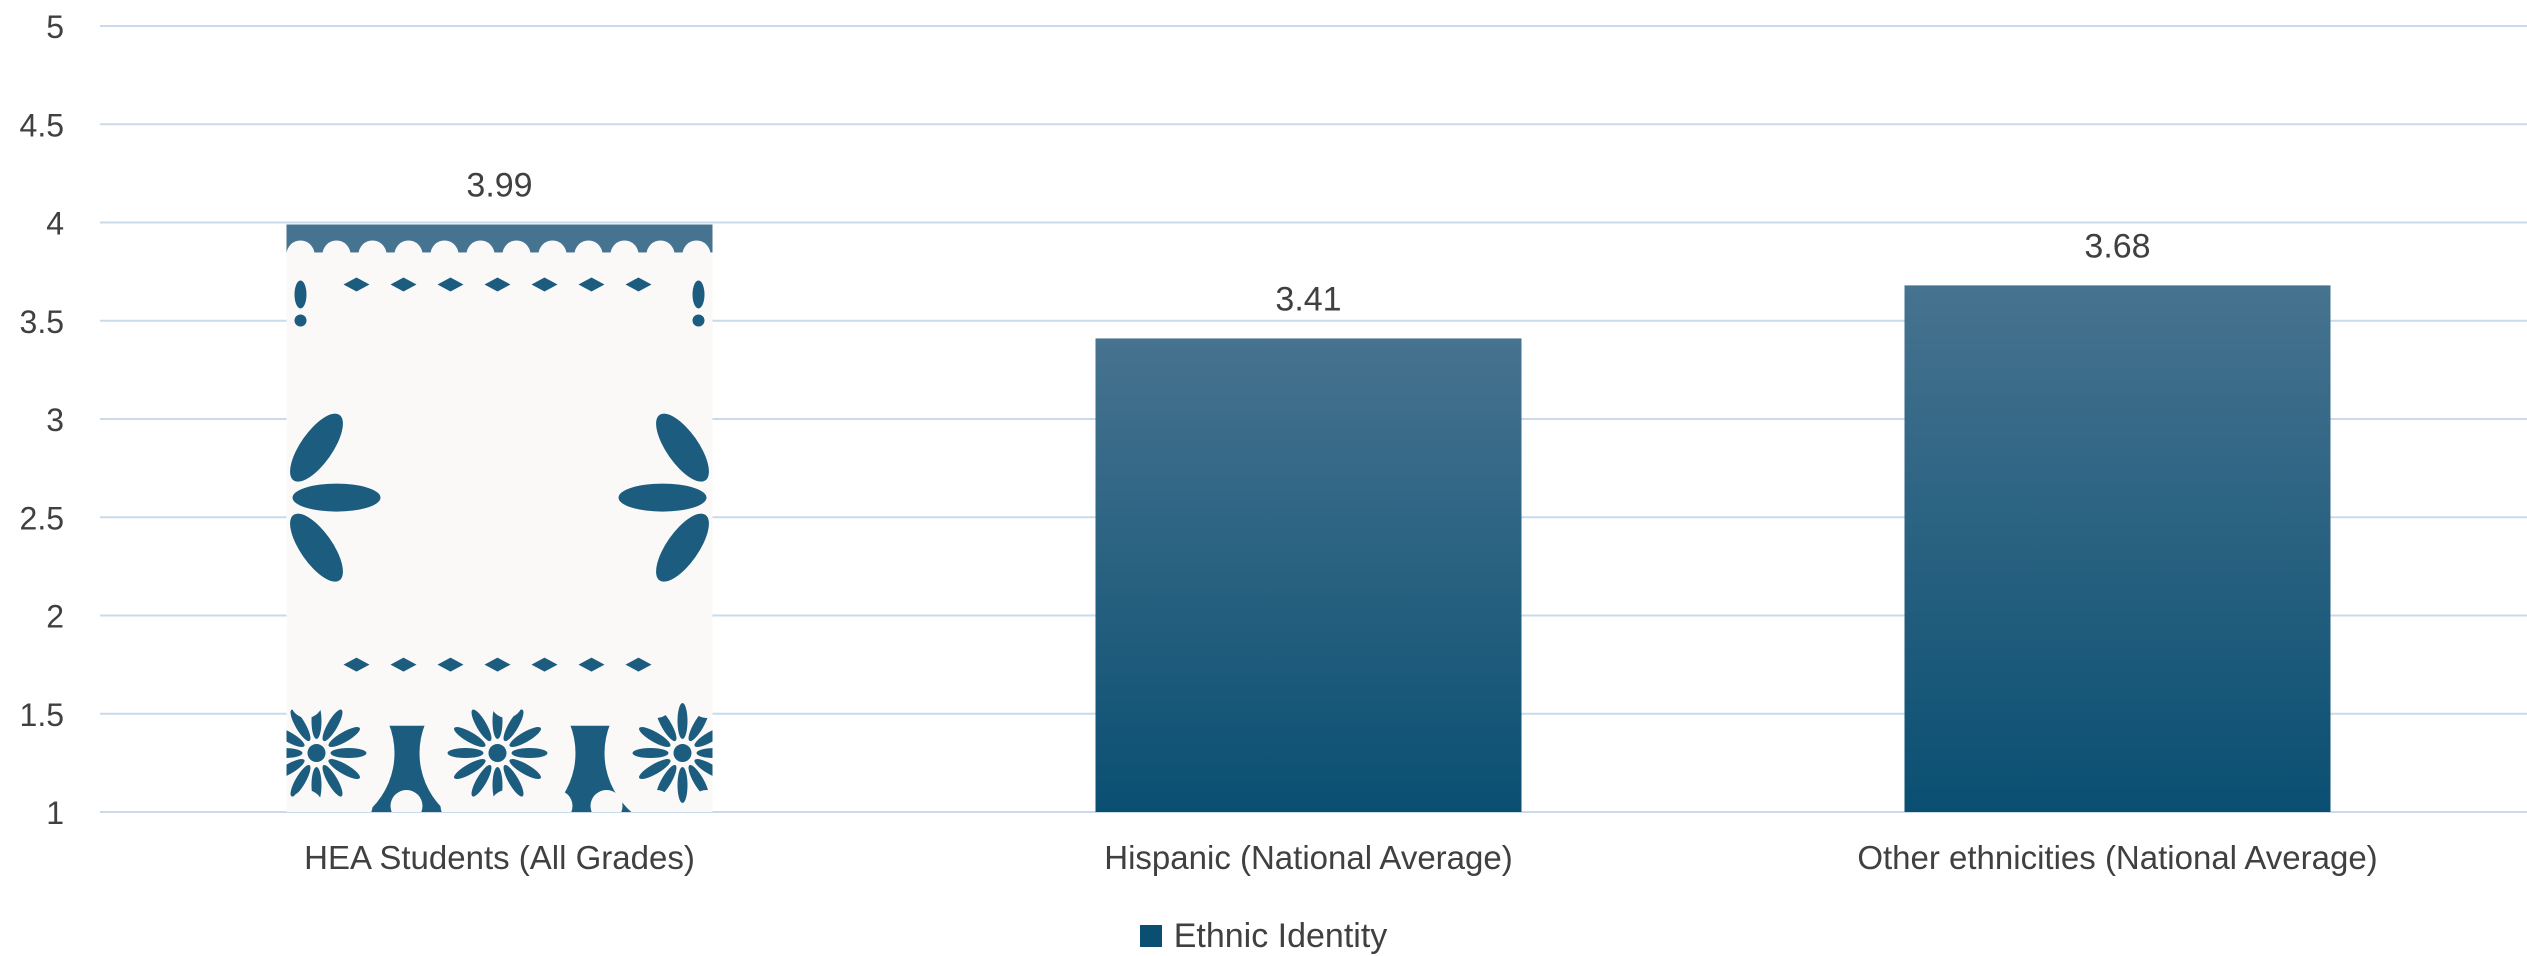 The width and height of the screenshot is (2527, 956). I want to click on bar-other-ethnicities, so click(2117, 548).